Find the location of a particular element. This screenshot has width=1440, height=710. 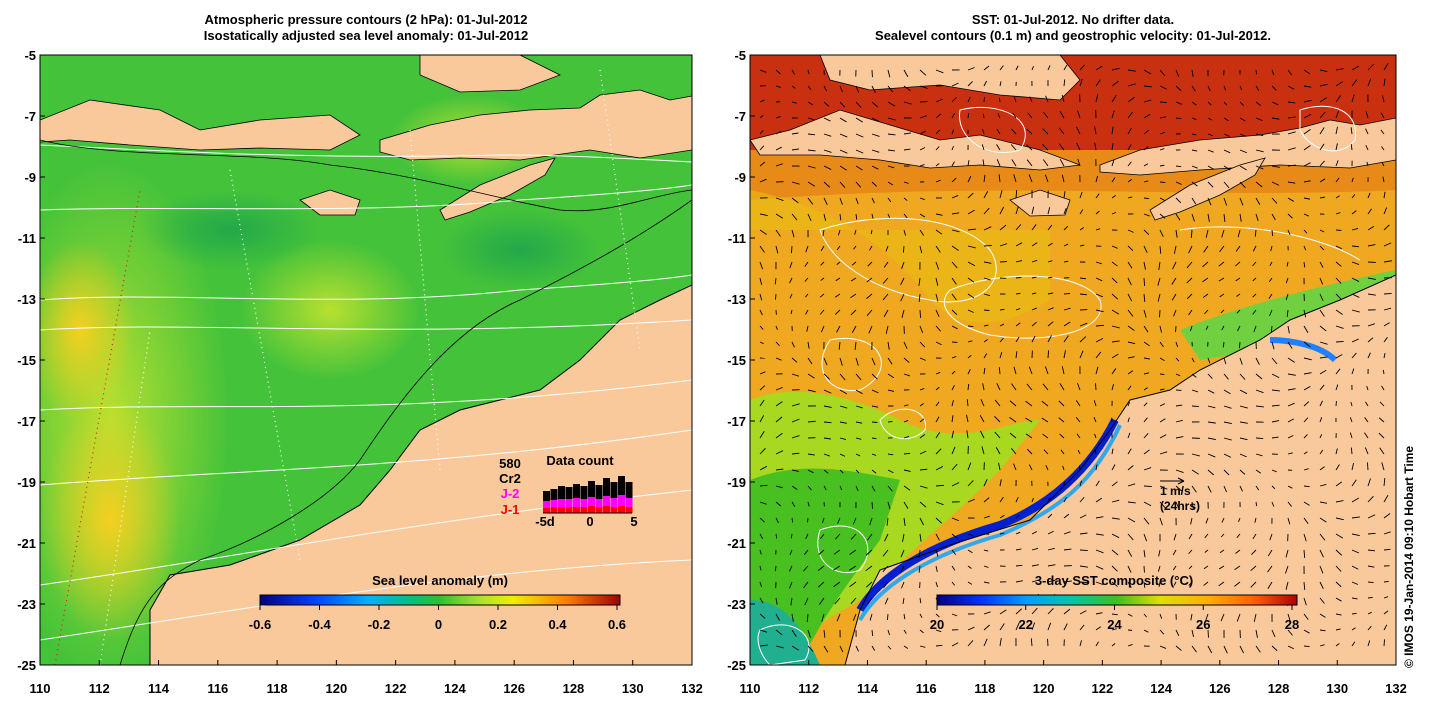

colorbar-tick-label: 24 is located at coordinates (1114, 624).